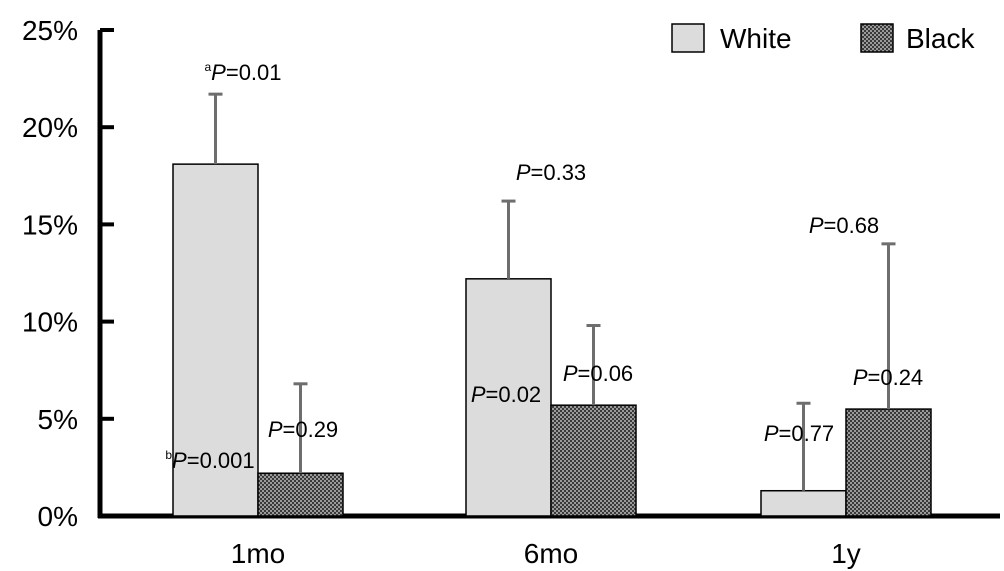  What do you see at coordinates (58, 516) in the screenshot?
I see `y-tick-label: 0%` at bounding box center [58, 516].